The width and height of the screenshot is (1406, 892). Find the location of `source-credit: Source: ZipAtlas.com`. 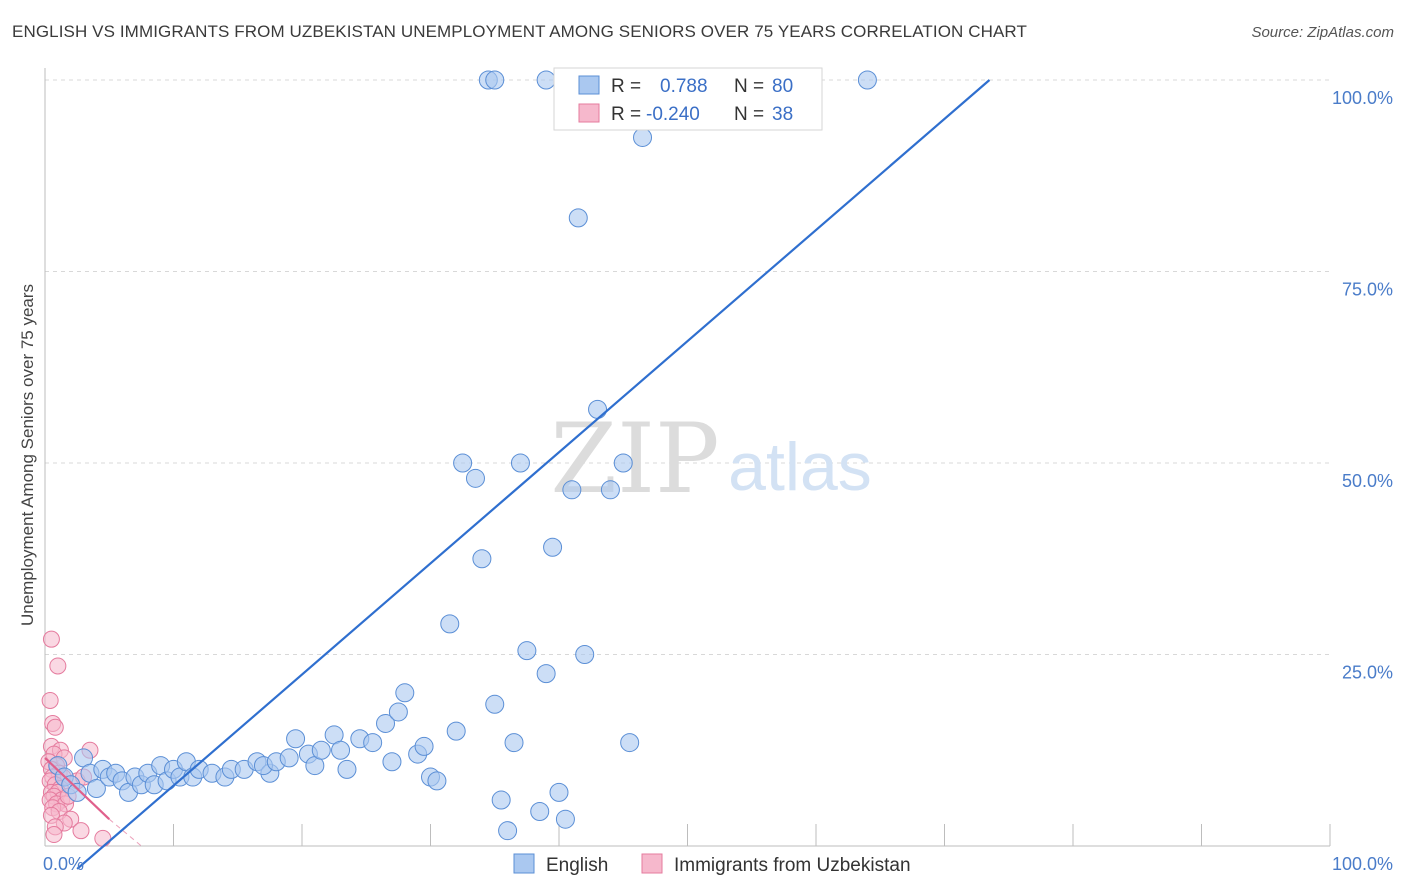

source-credit: Source: ZipAtlas.com is located at coordinates (1322, 32).